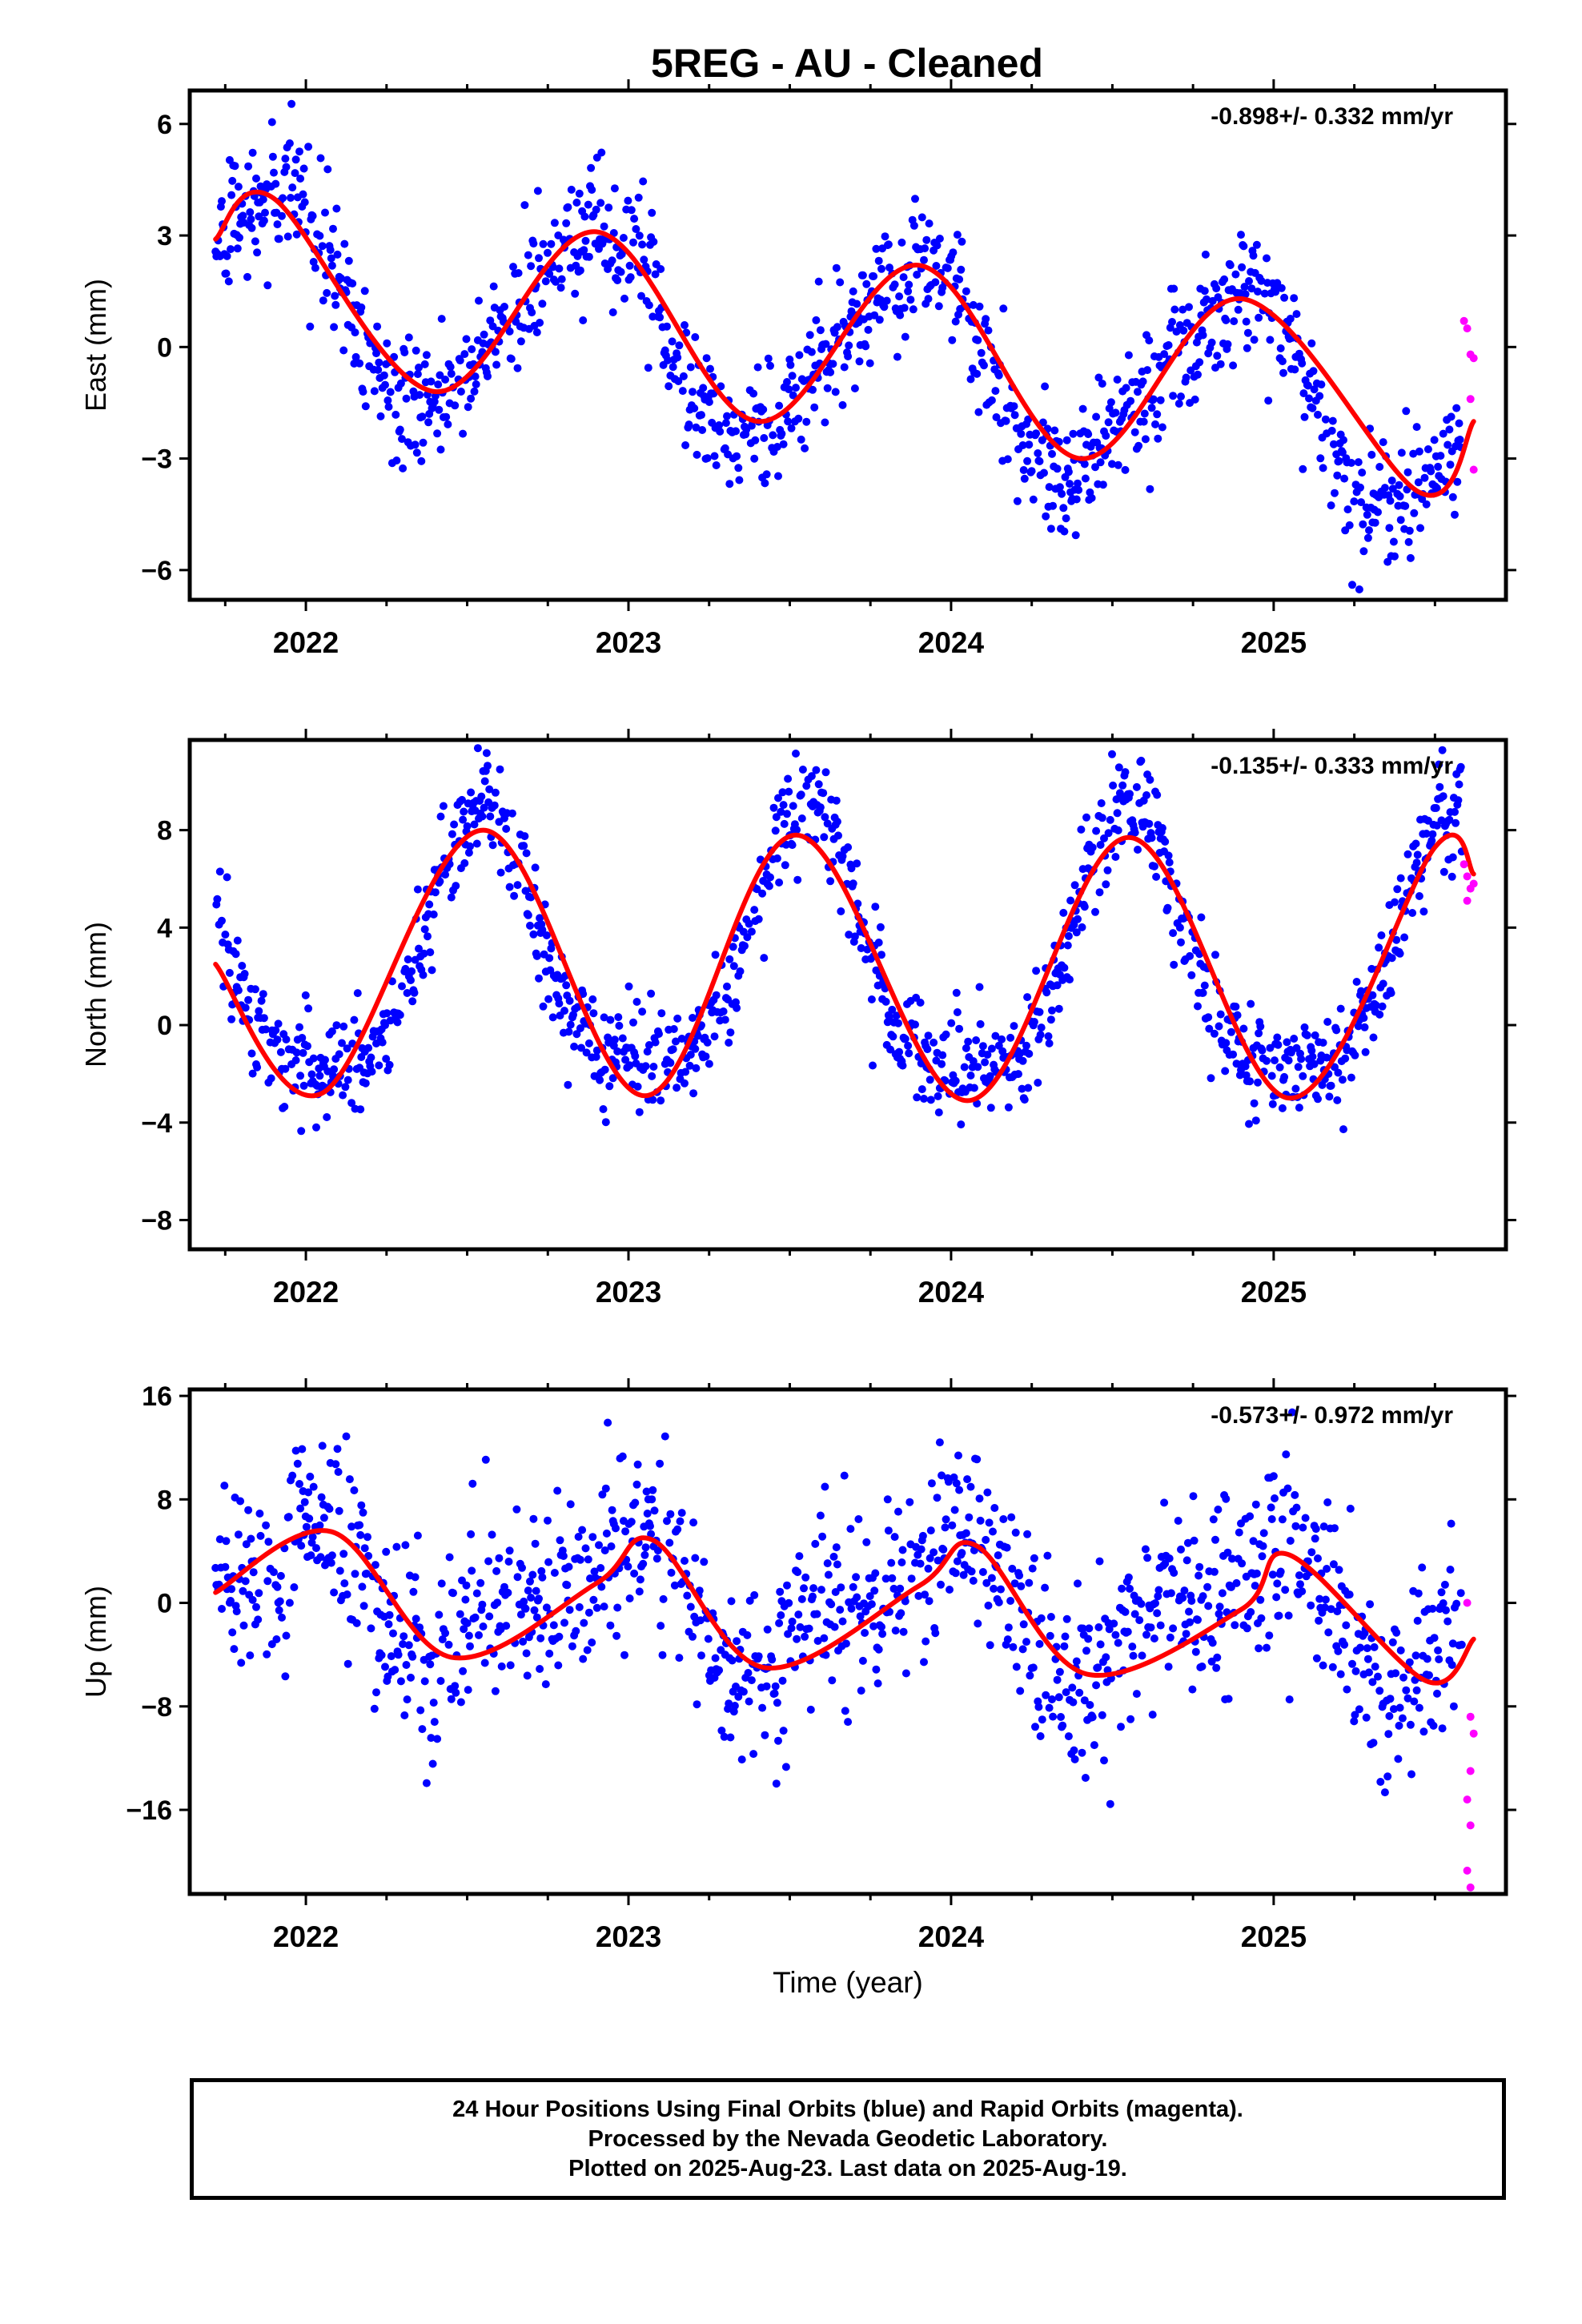 This screenshot has height=2324, width=1582. Describe the element at coordinates (847, 63) in the screenshot. I see `figure-title: 5REG - AU - Cleaned` at that location.